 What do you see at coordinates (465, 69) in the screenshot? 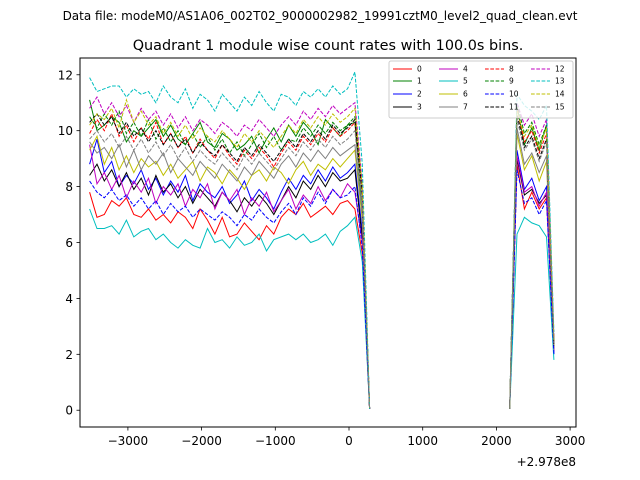
I see `legend-label-4: 4` at bounding box center [465, 69].